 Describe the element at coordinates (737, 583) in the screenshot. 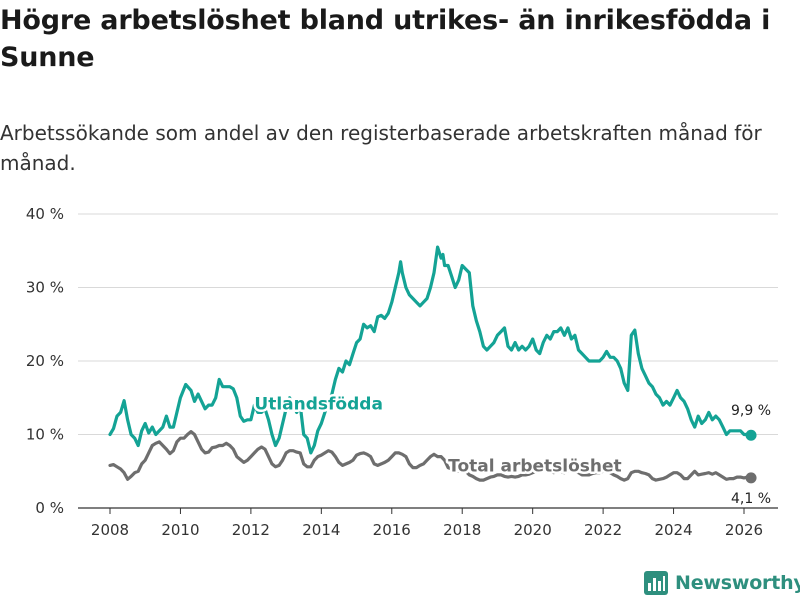

I see `logo-text: Newsworthy` at that location.